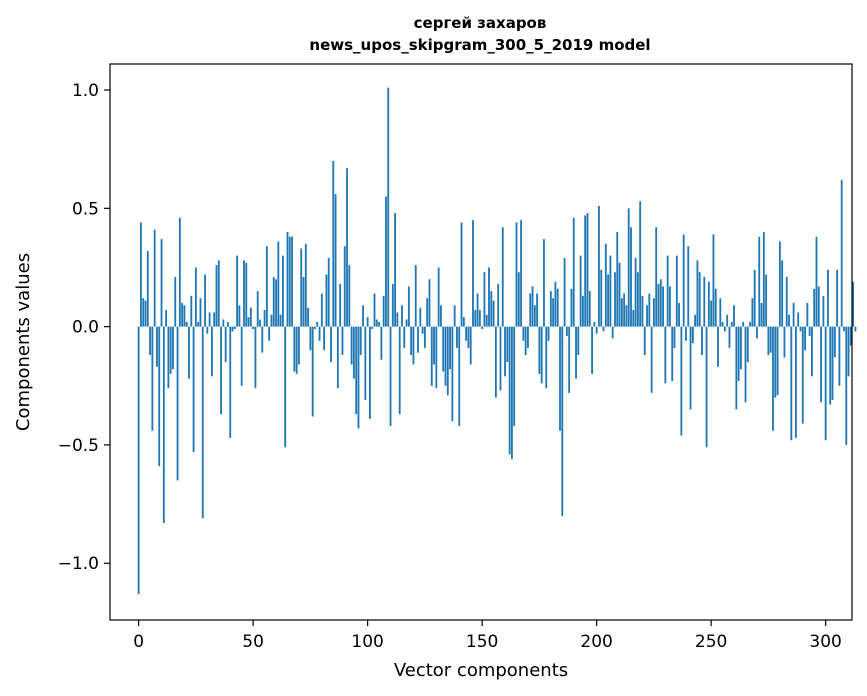 This screenshot has width=867, height=696. Describe the element at coordinates (85, 91) in the screenshot. I see `y-tick-label-4: 1.0` at that location.